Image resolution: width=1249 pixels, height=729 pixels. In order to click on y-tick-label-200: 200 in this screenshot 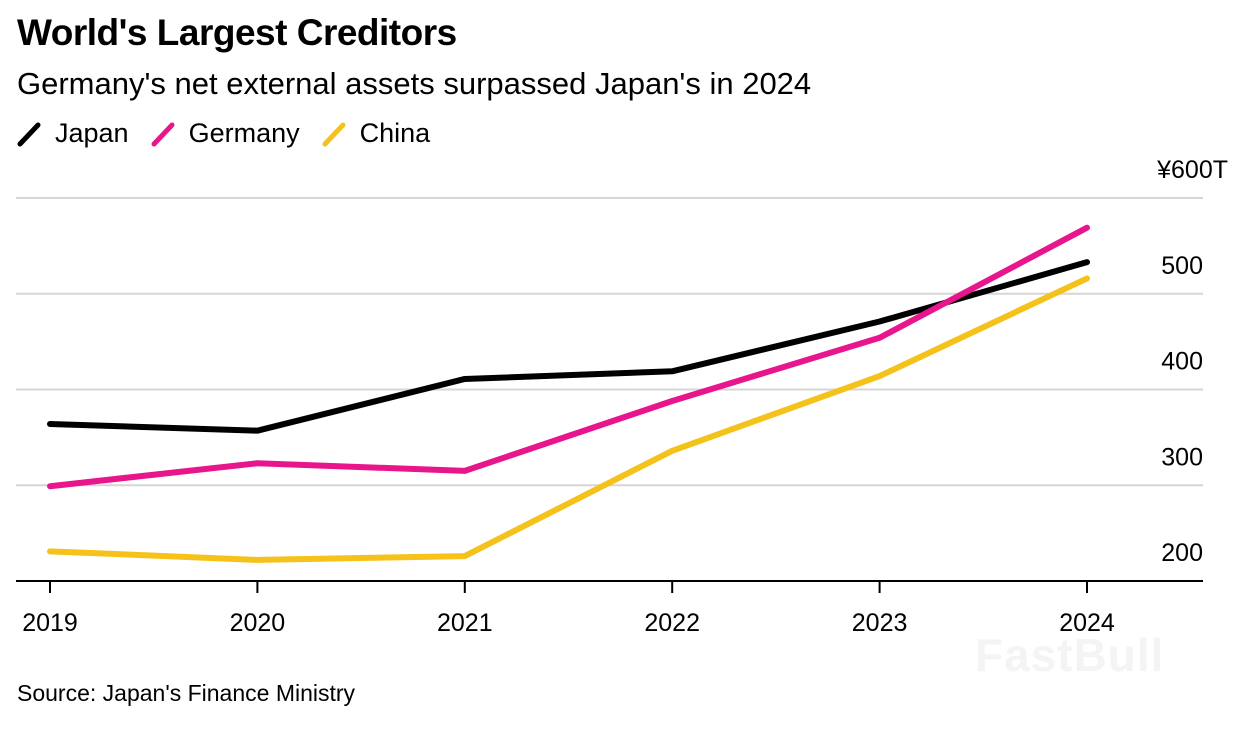, I will do `click(1182, 553)`.